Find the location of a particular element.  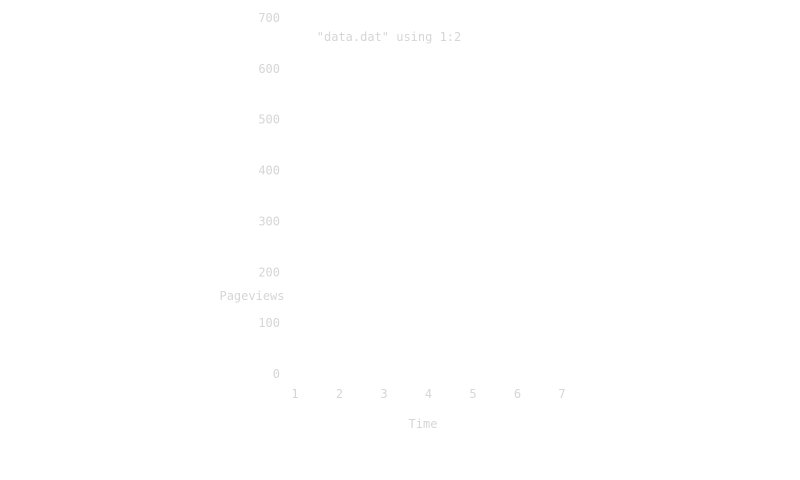

x-tick-label: 2 is located at coordinates (339, 394).